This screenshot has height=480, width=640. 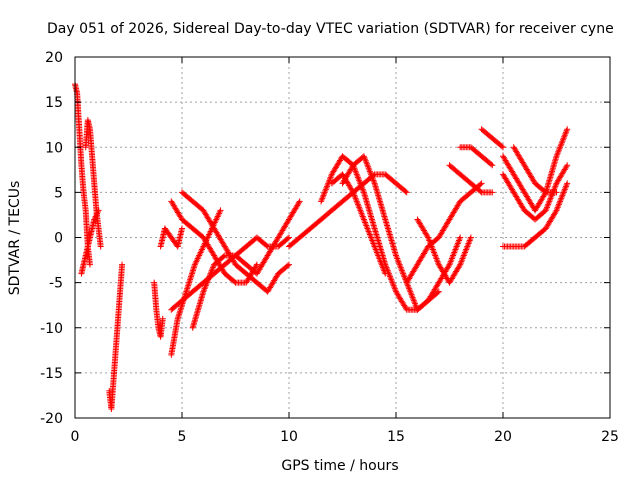 I want to click on series-s4, so click(x=116, y=336).